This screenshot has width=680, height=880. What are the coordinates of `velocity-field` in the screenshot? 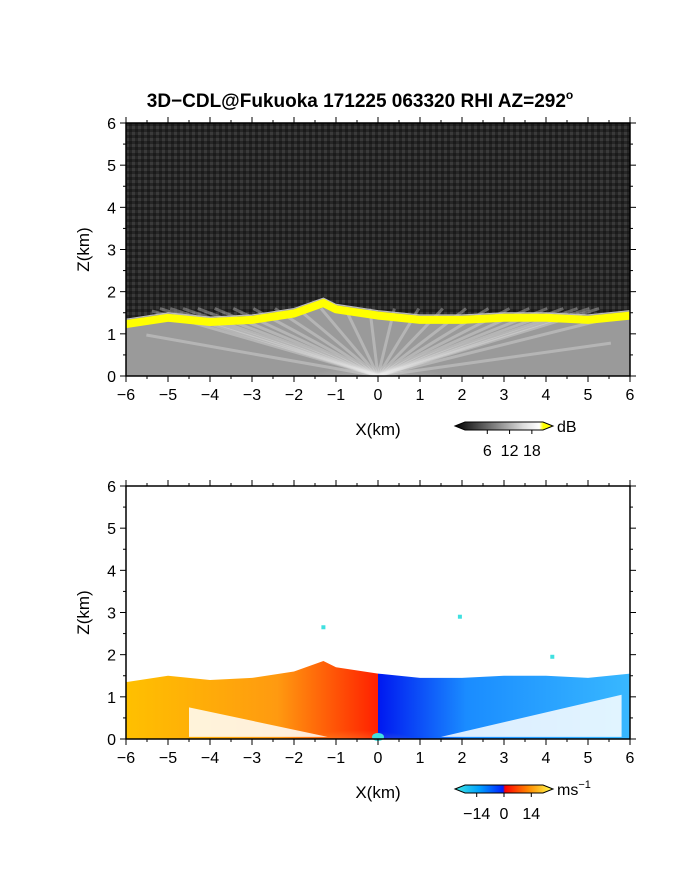 It's located at (378, 677).